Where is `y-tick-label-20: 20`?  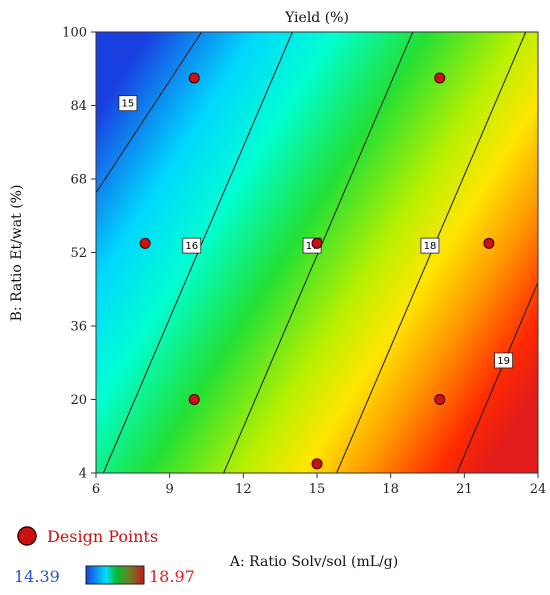
y-tick-label-20: 20 is located at coordinates (78, 400).